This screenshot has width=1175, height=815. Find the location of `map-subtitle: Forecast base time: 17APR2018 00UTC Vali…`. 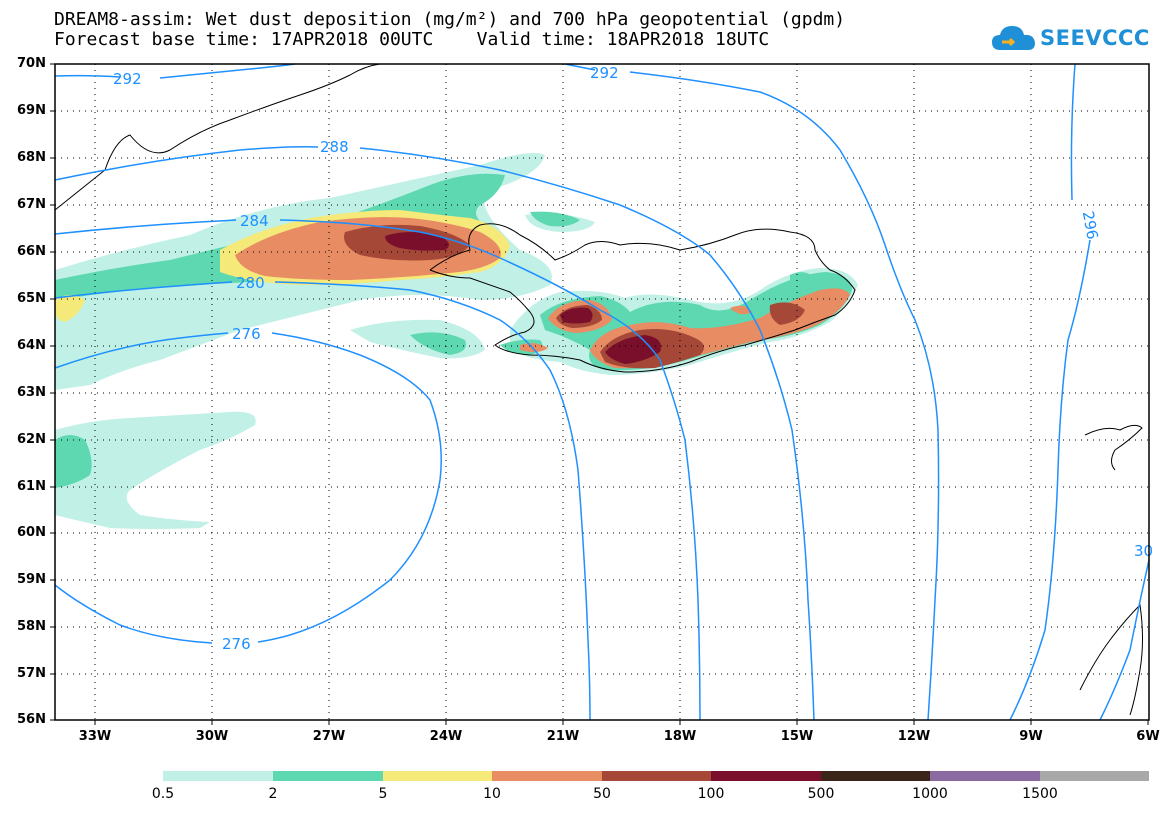

map-subtitle: Forecast base time: 17APR2018 00UTC Vali… is located at coordinates (412, 39).